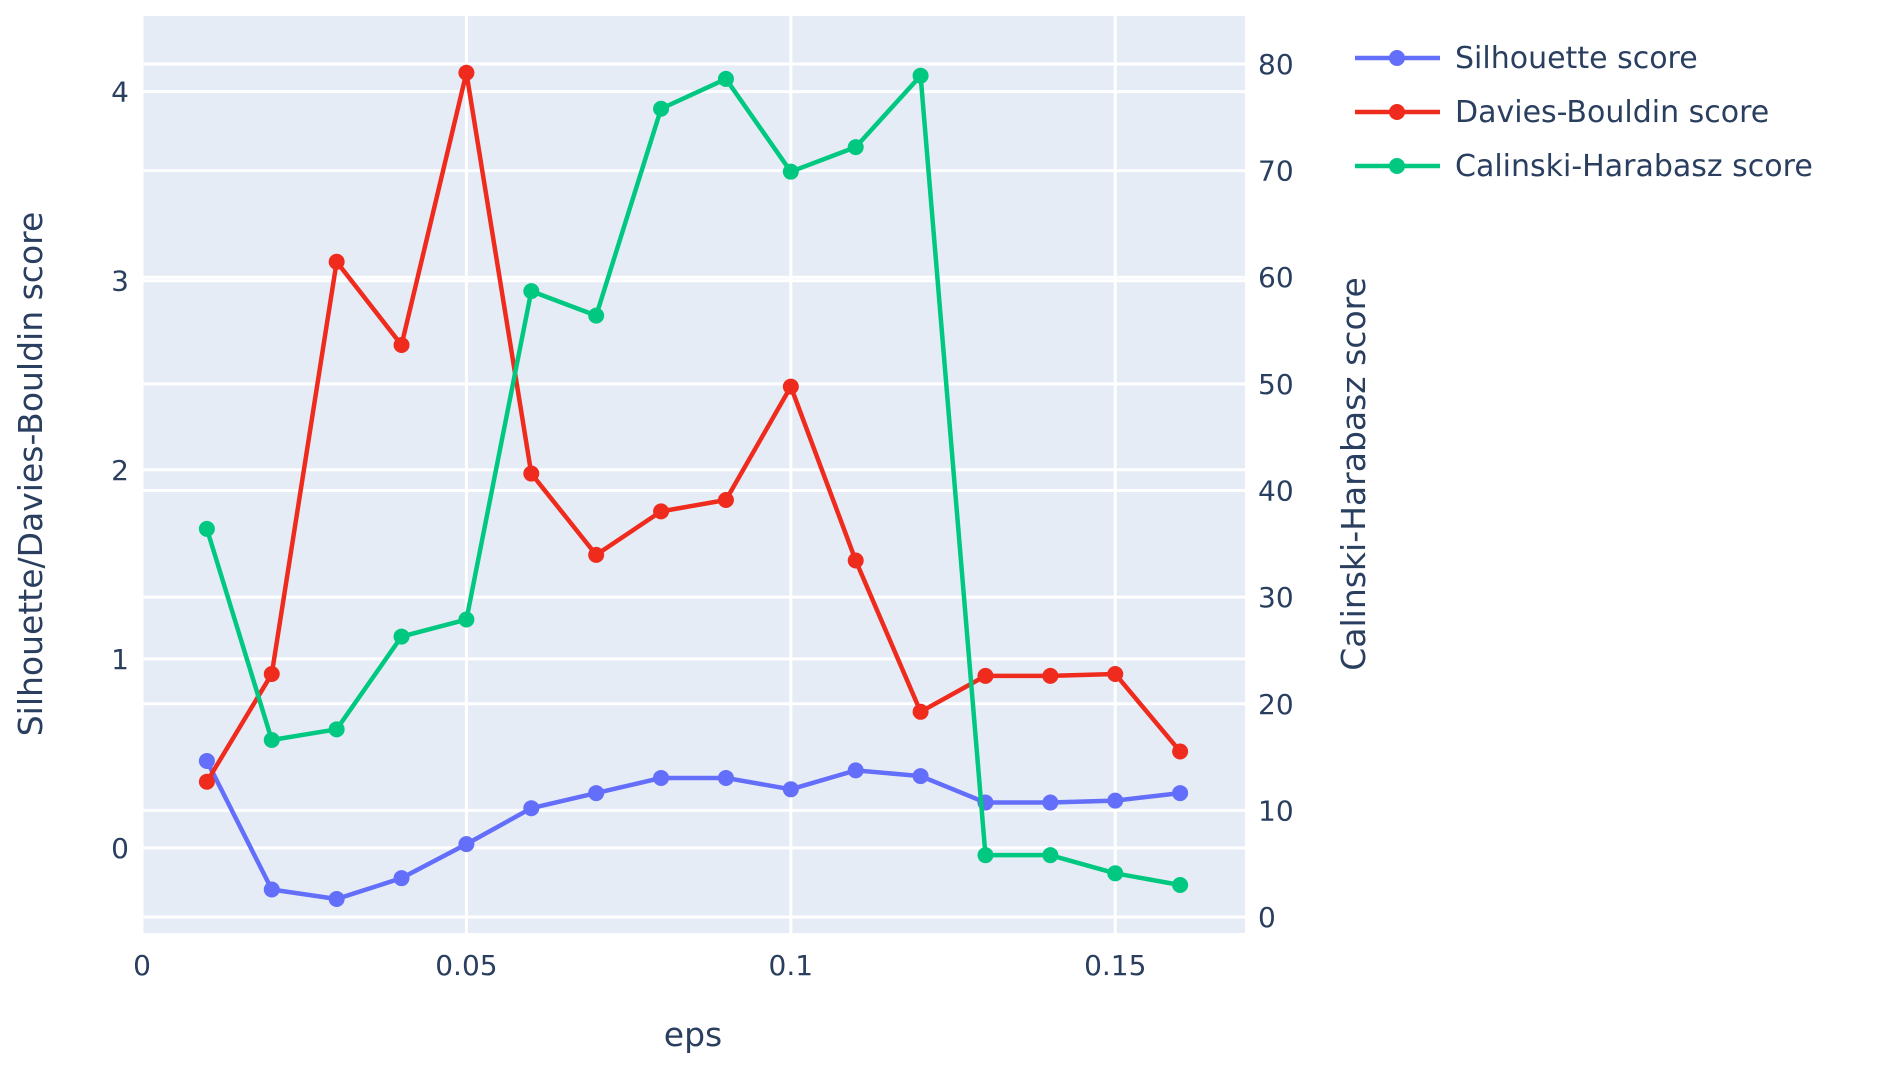 The width and height of the screenshot is (1880, 1070). I want to click on y-tick-label: 1, so click(120, 659).